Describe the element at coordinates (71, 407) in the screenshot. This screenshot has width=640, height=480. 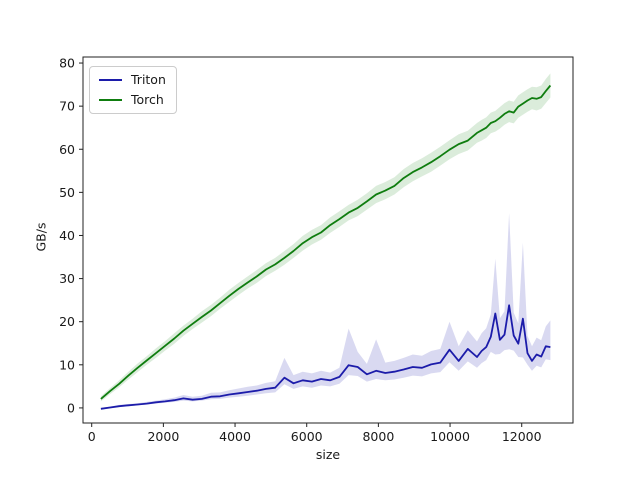
I see `y-tick-label: 0` at that location.